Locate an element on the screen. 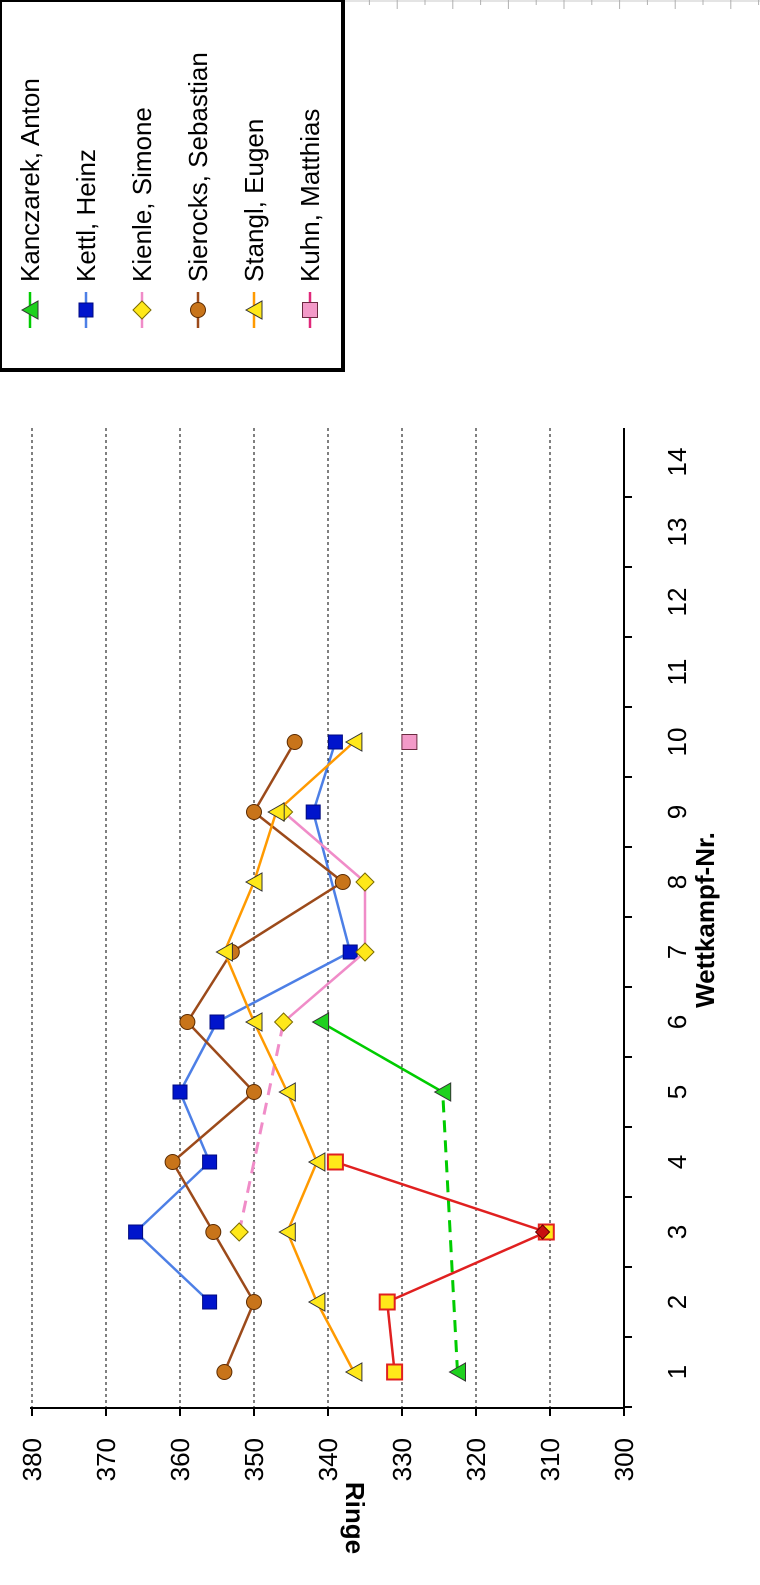 The width and height of the screenshot is (760, 1585). value-tick-label: 380 is located at coordinates (32, 1459).